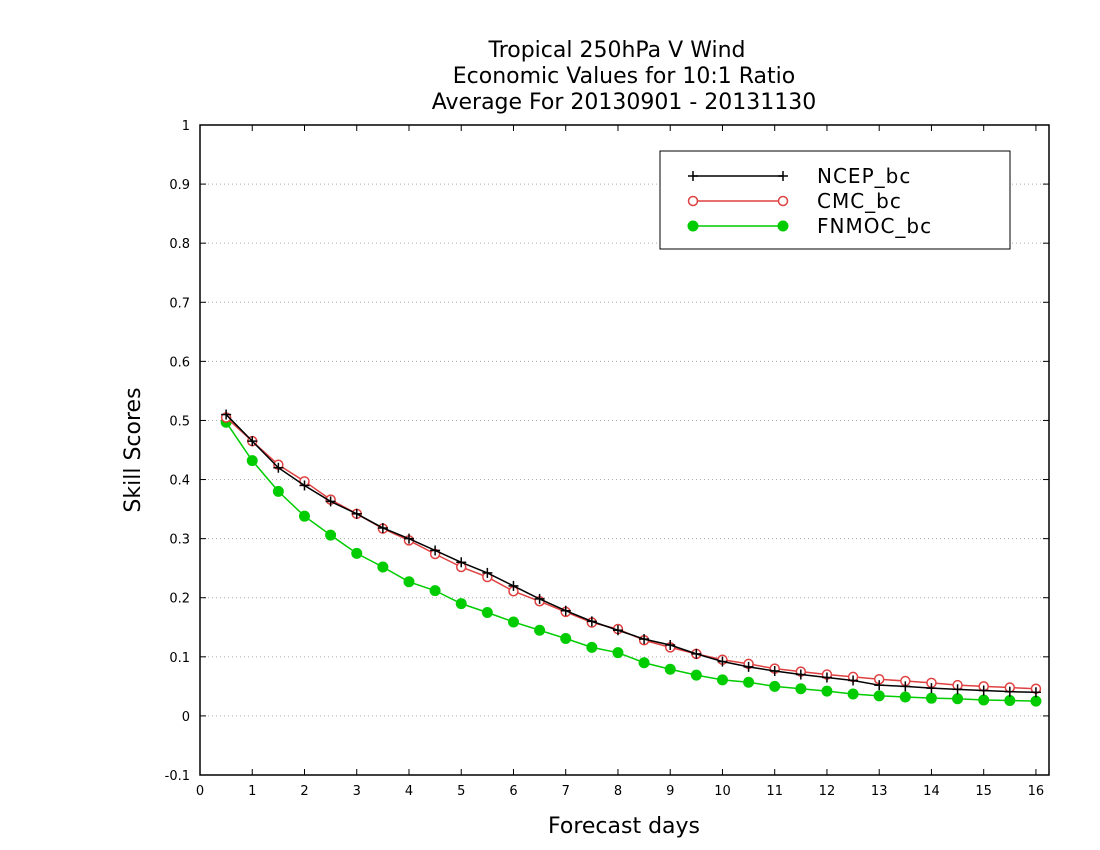  Describe the element at coordinates (177, 451) in the screenshot. I see `y-tick-labels: -0.1 0 0.1 0.2 0.3 0.4 0.5 0.6 0.7 0.8 0.9 1` at that location.